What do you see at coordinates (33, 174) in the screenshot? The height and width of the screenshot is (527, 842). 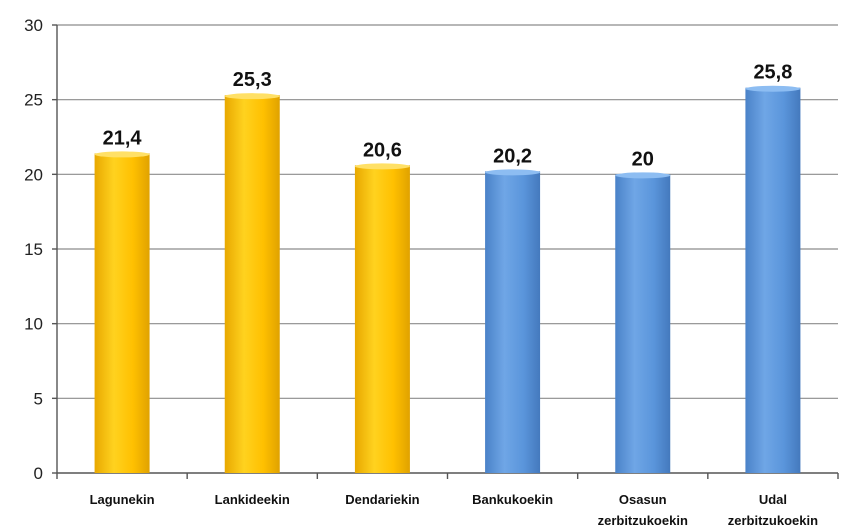 I see `y-tick-label: 20` at bounding box center [33, 174].